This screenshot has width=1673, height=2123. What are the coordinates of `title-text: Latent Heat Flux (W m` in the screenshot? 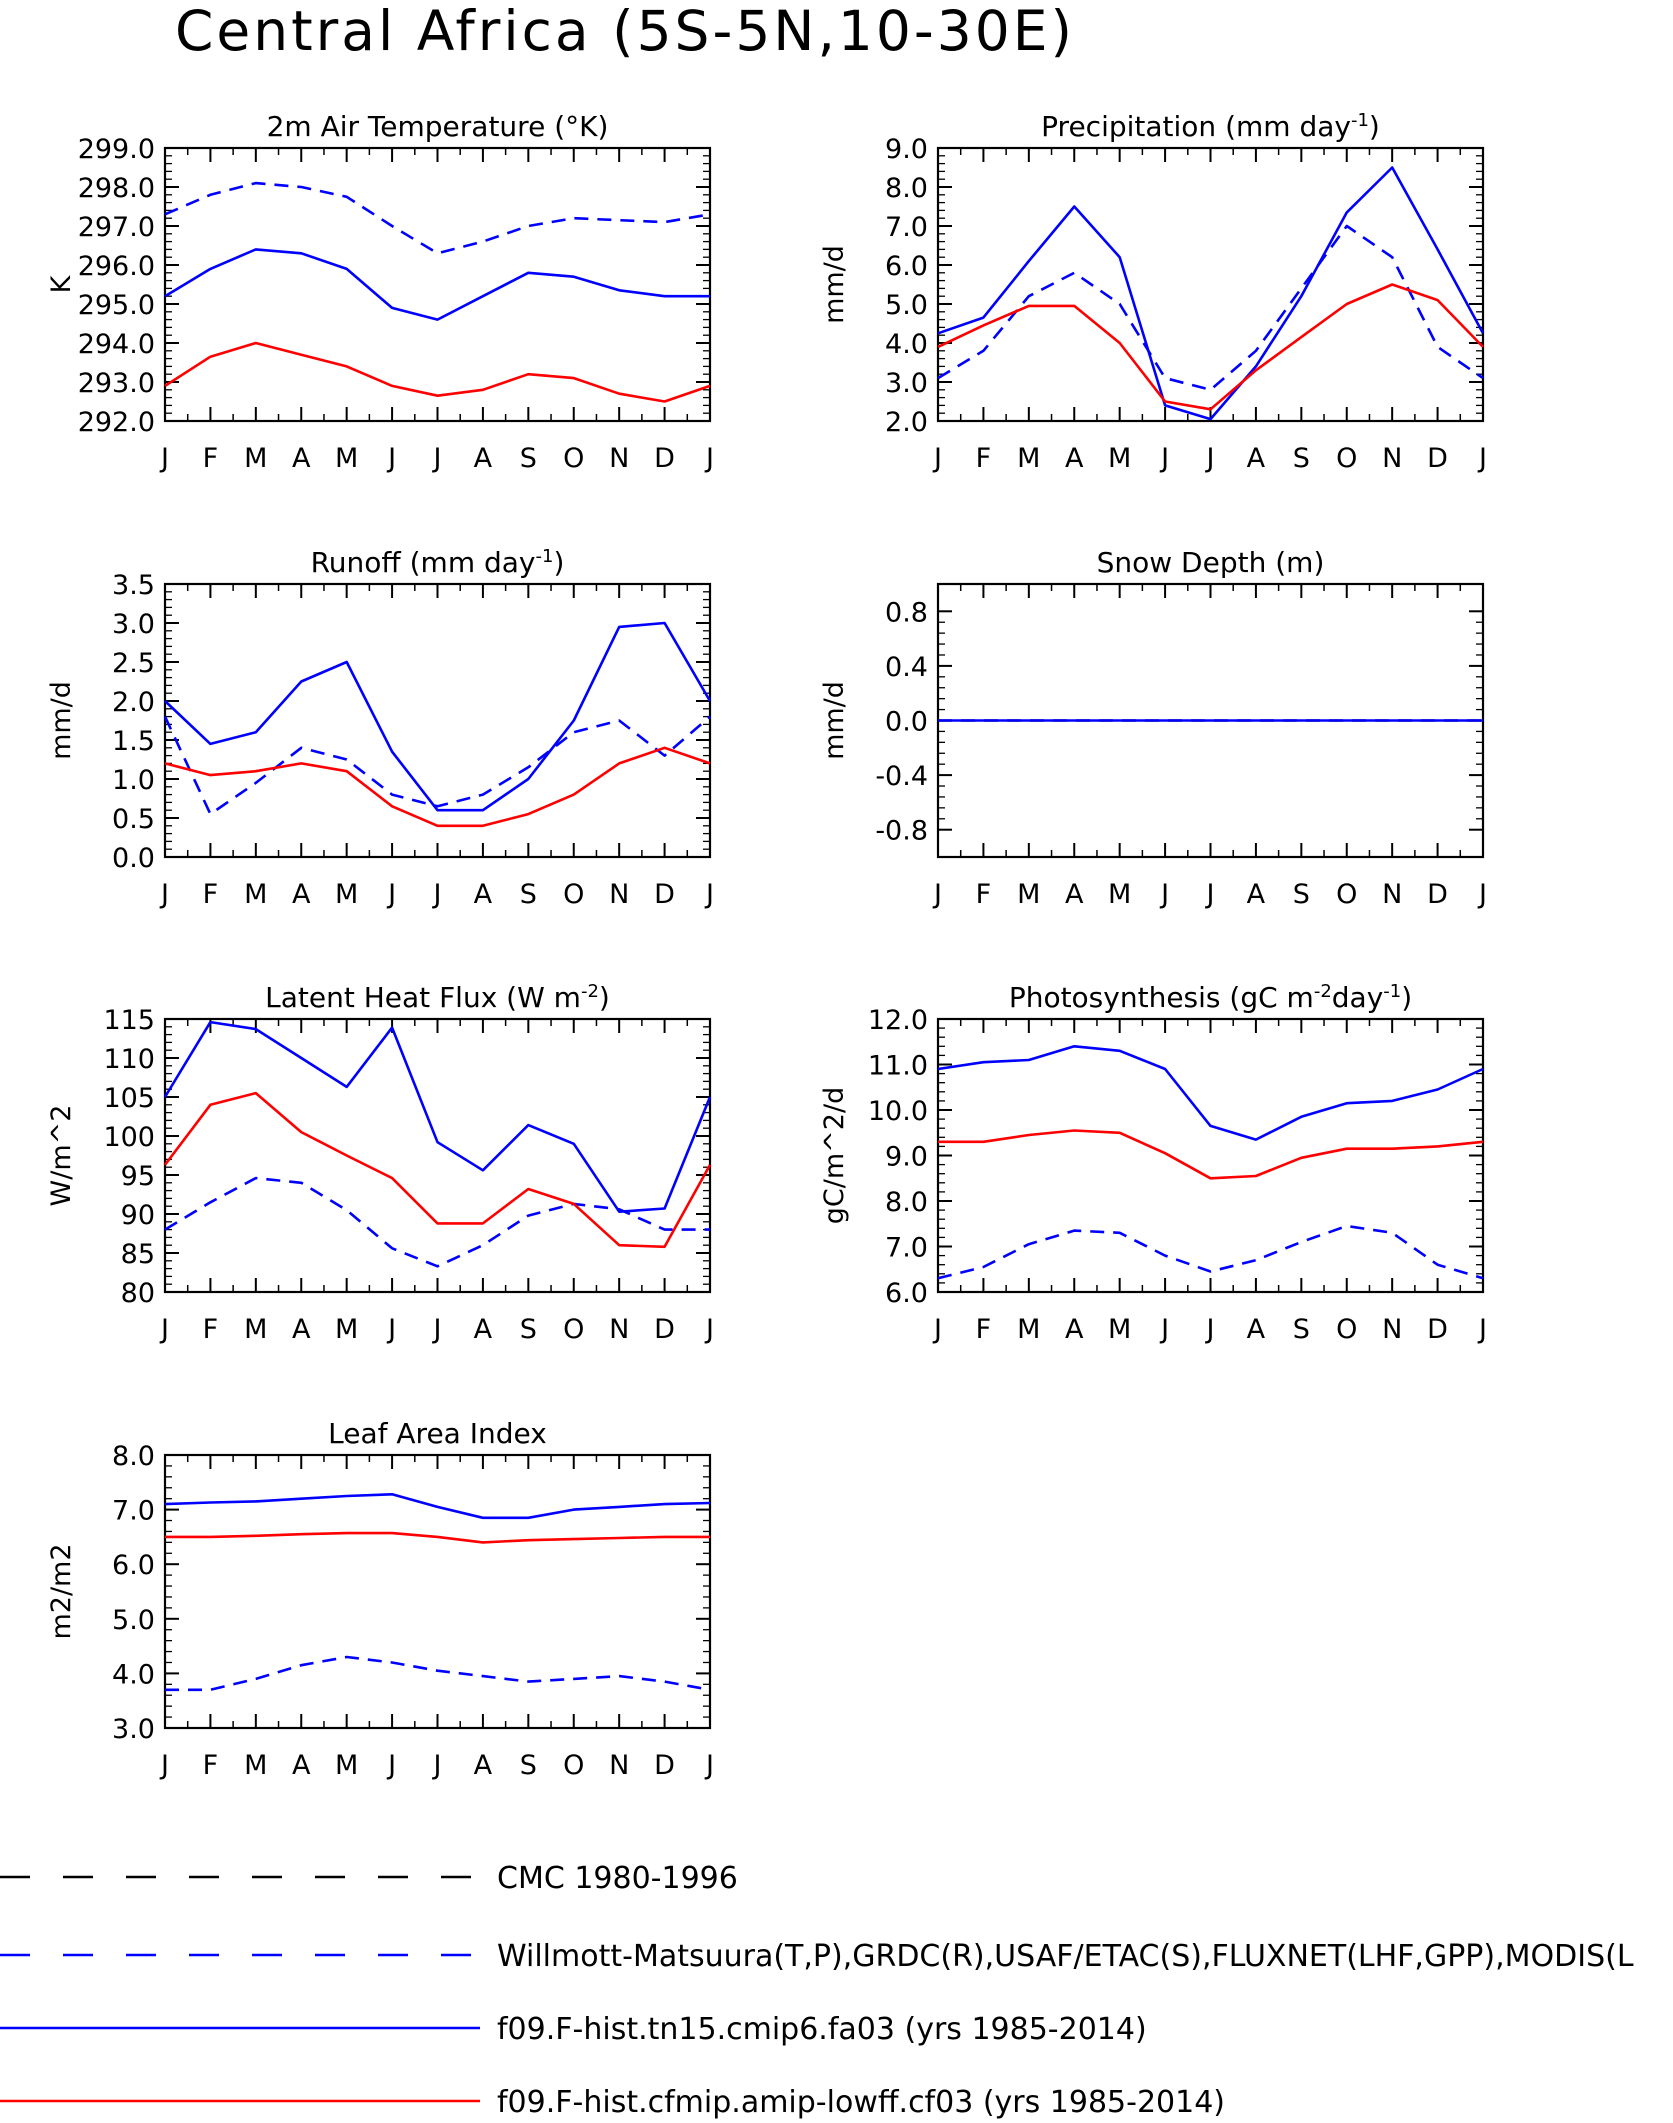 It's located at (423, 997).